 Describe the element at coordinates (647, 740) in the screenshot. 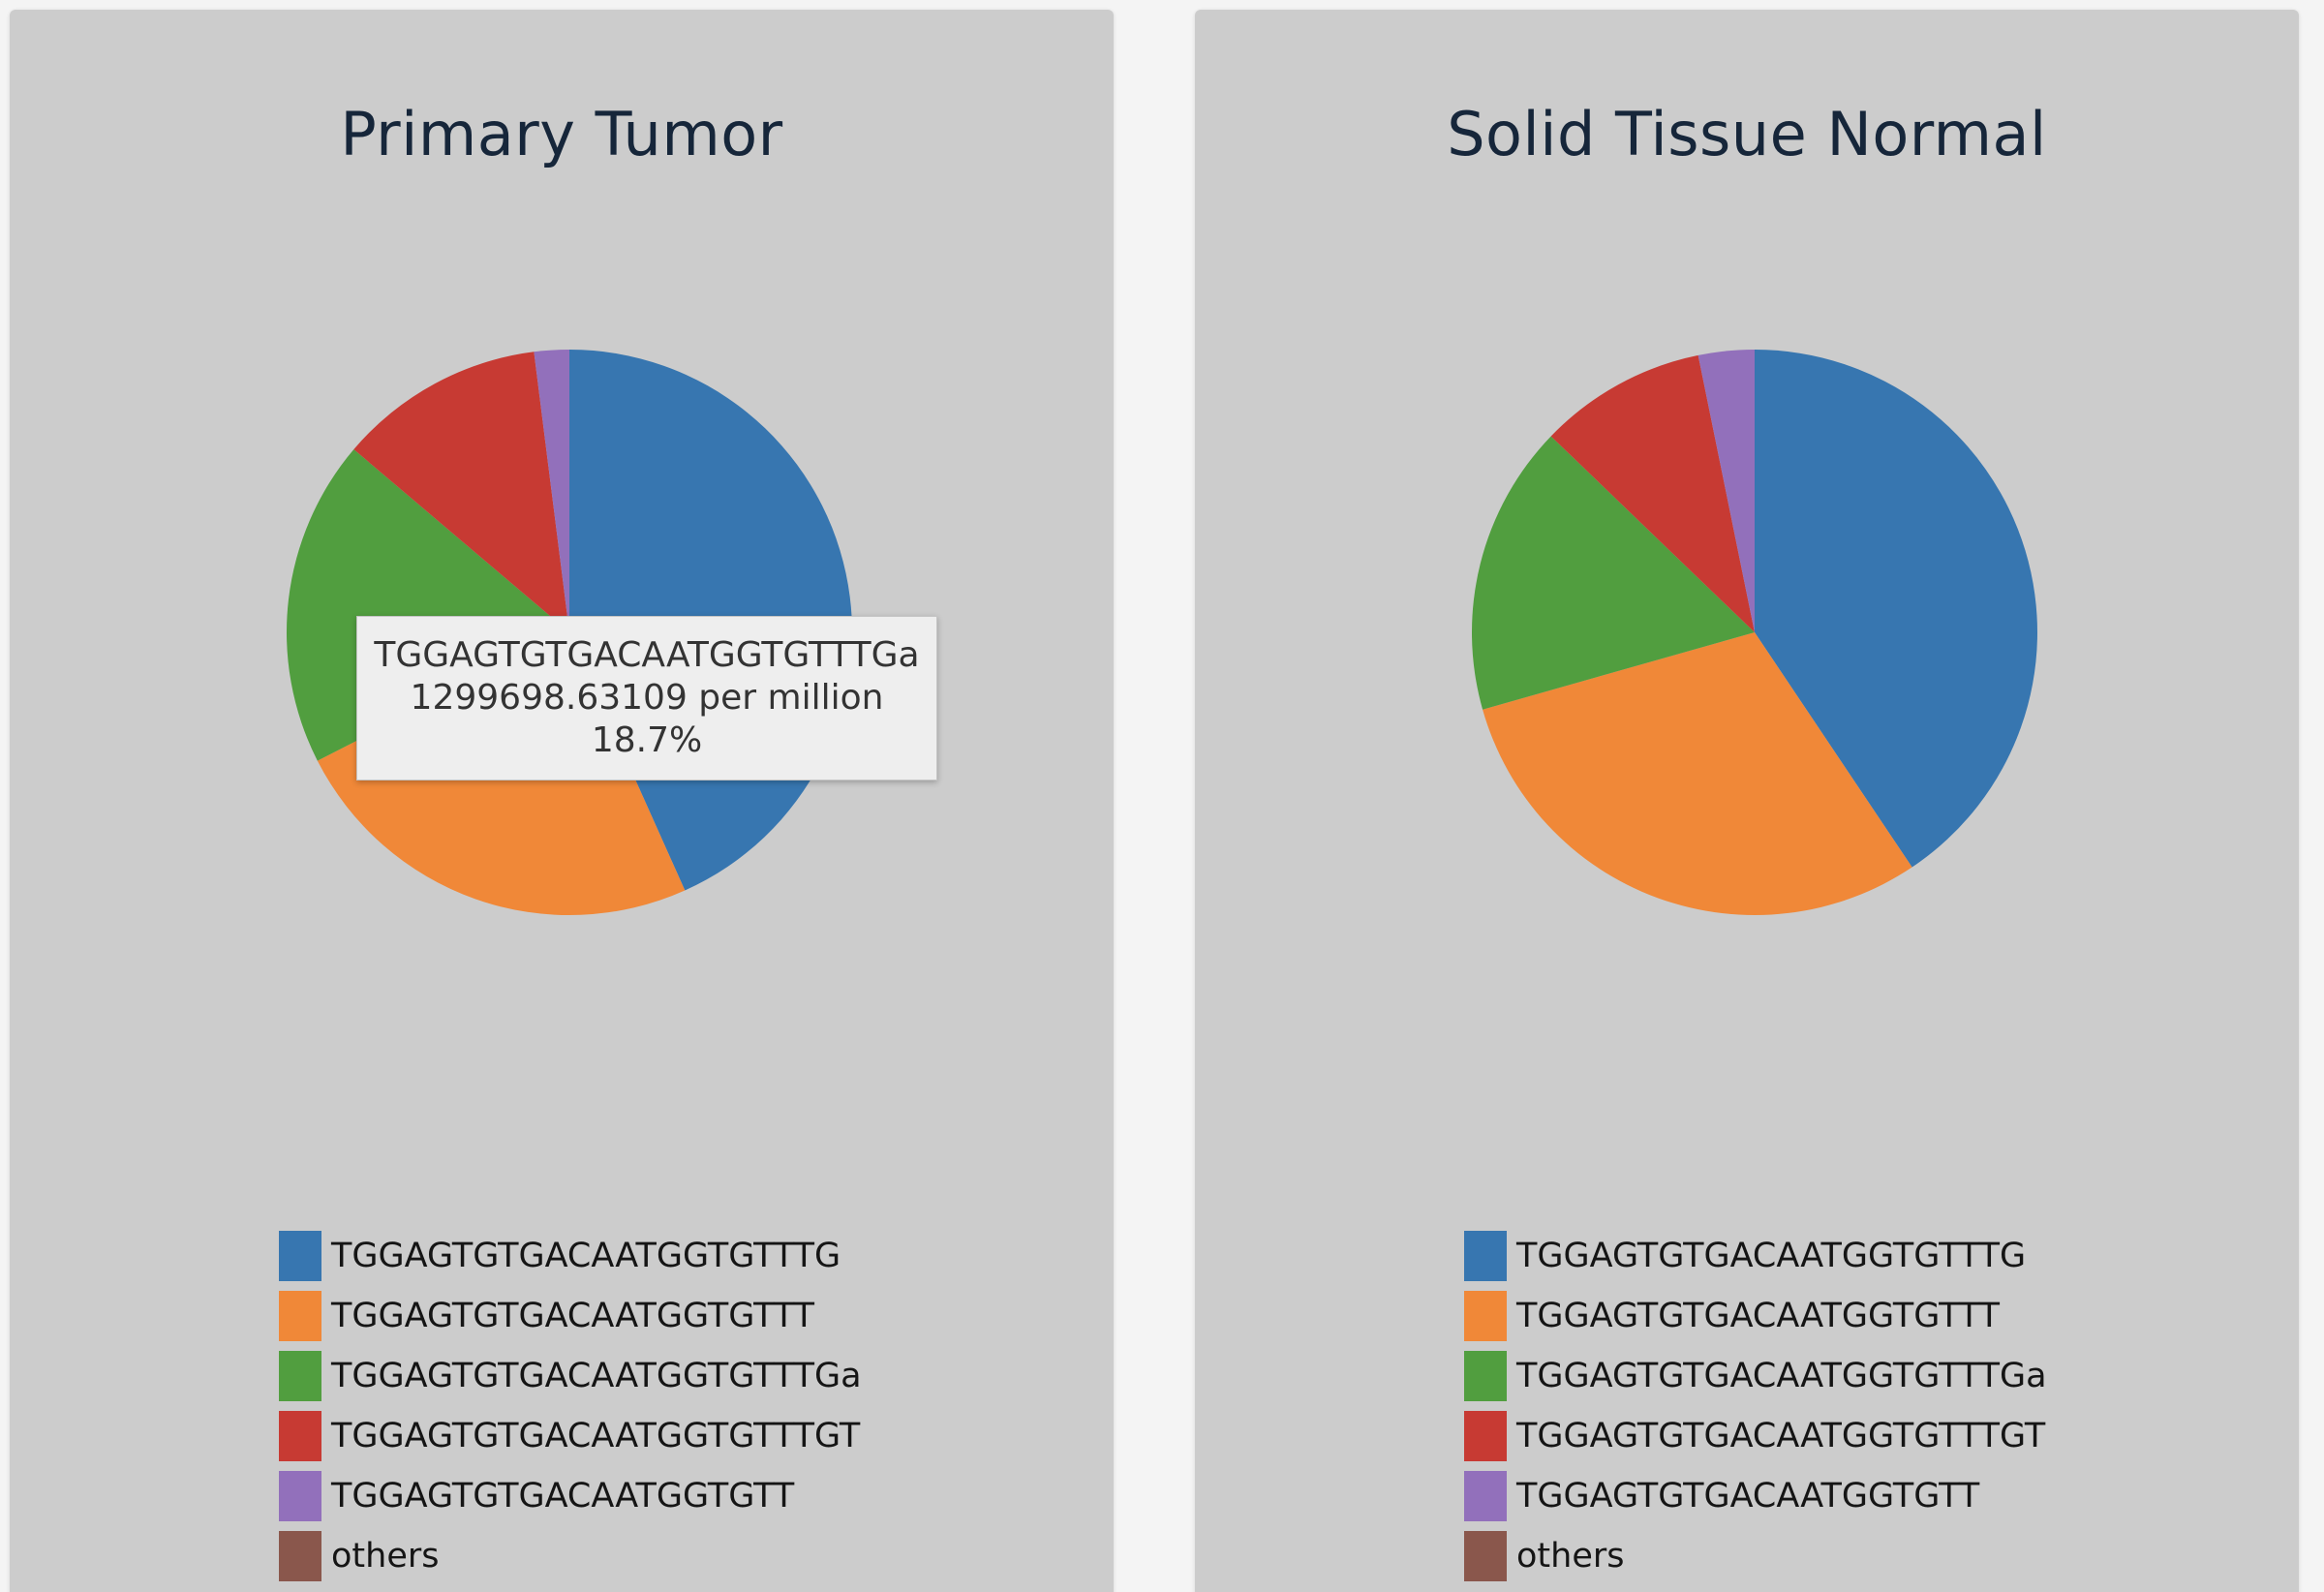

I see `tooltip-percent: 18.7%` at that location.